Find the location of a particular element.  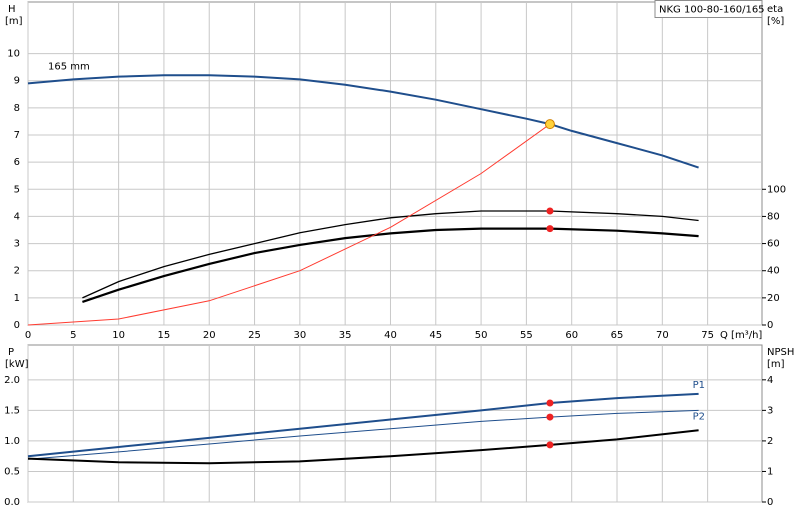

y-tick-label: 2 is located at coordinates (17, 271).